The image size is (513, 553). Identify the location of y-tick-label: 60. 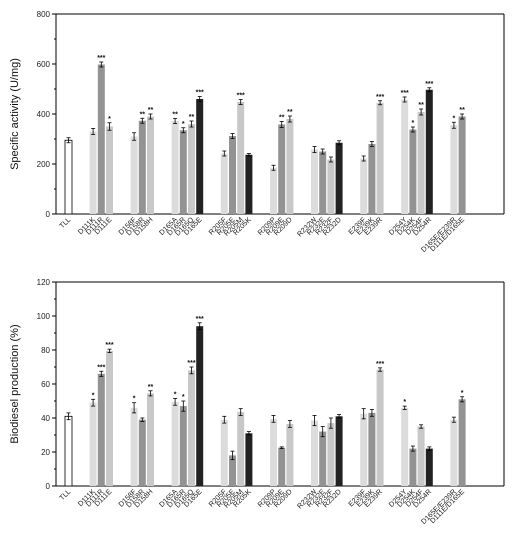
(45, 384).